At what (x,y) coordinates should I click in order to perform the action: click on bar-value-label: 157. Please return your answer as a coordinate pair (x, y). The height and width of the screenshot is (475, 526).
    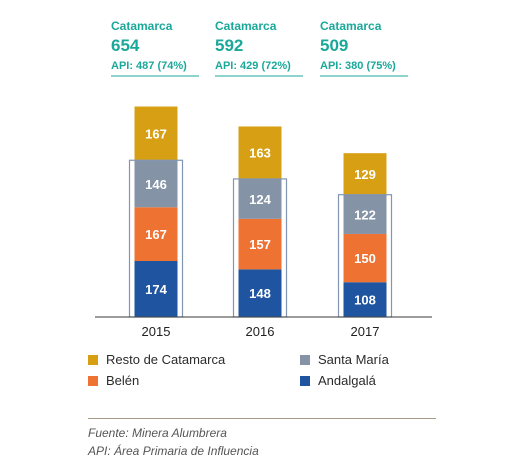
    Looking at the image, I should click on (260, 244).